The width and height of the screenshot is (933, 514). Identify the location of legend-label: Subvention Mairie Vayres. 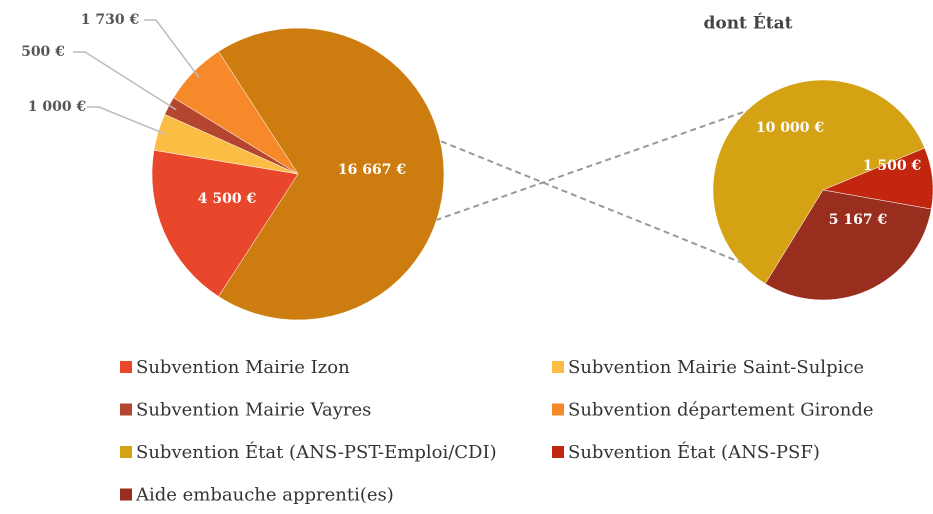
(253, 410).